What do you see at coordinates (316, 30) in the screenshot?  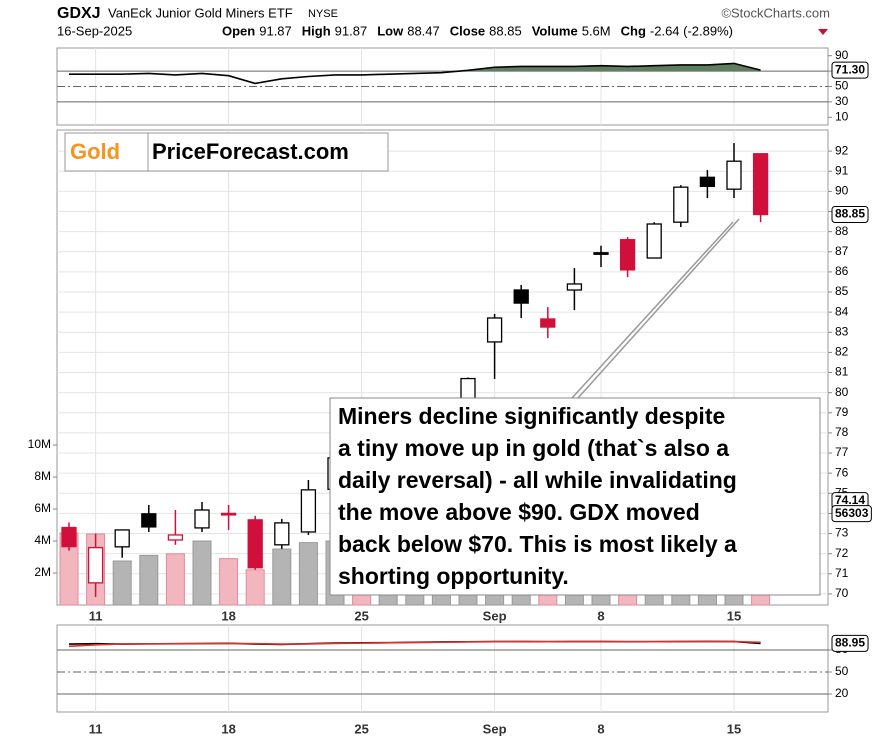 I see `quote-label: High` at bounding box center [316, 30].